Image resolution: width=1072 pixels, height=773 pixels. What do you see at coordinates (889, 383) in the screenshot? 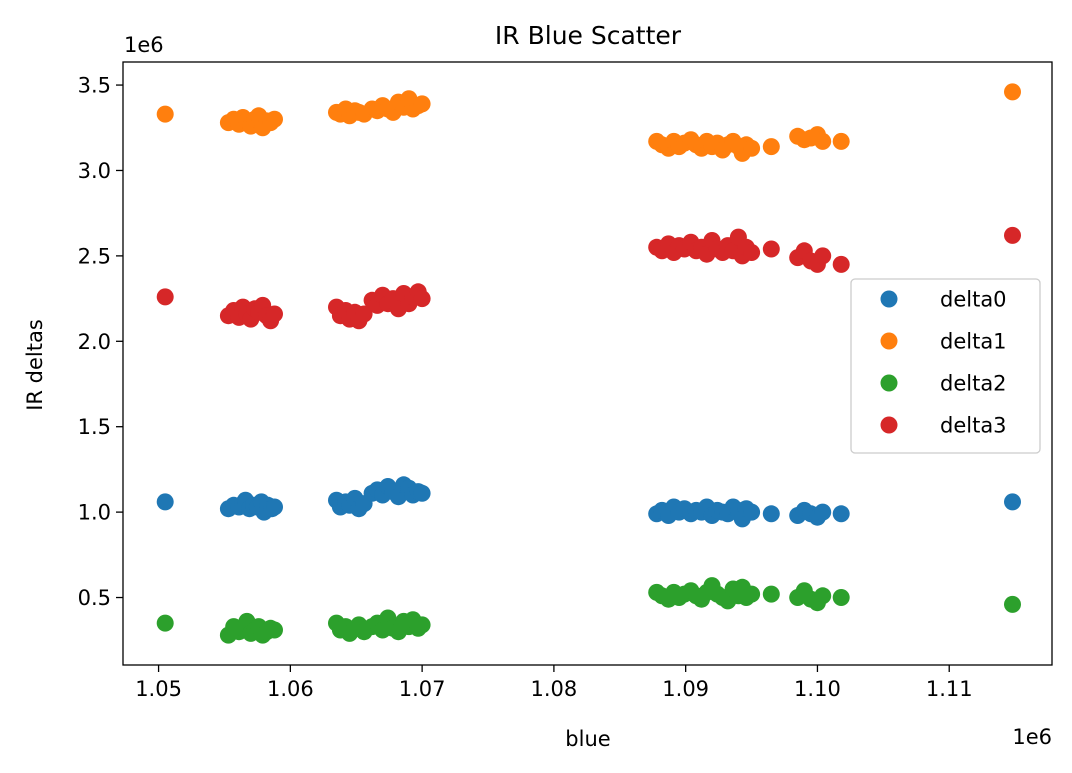
I see `legend-marker-delta2` at bounding box center [889, 383].